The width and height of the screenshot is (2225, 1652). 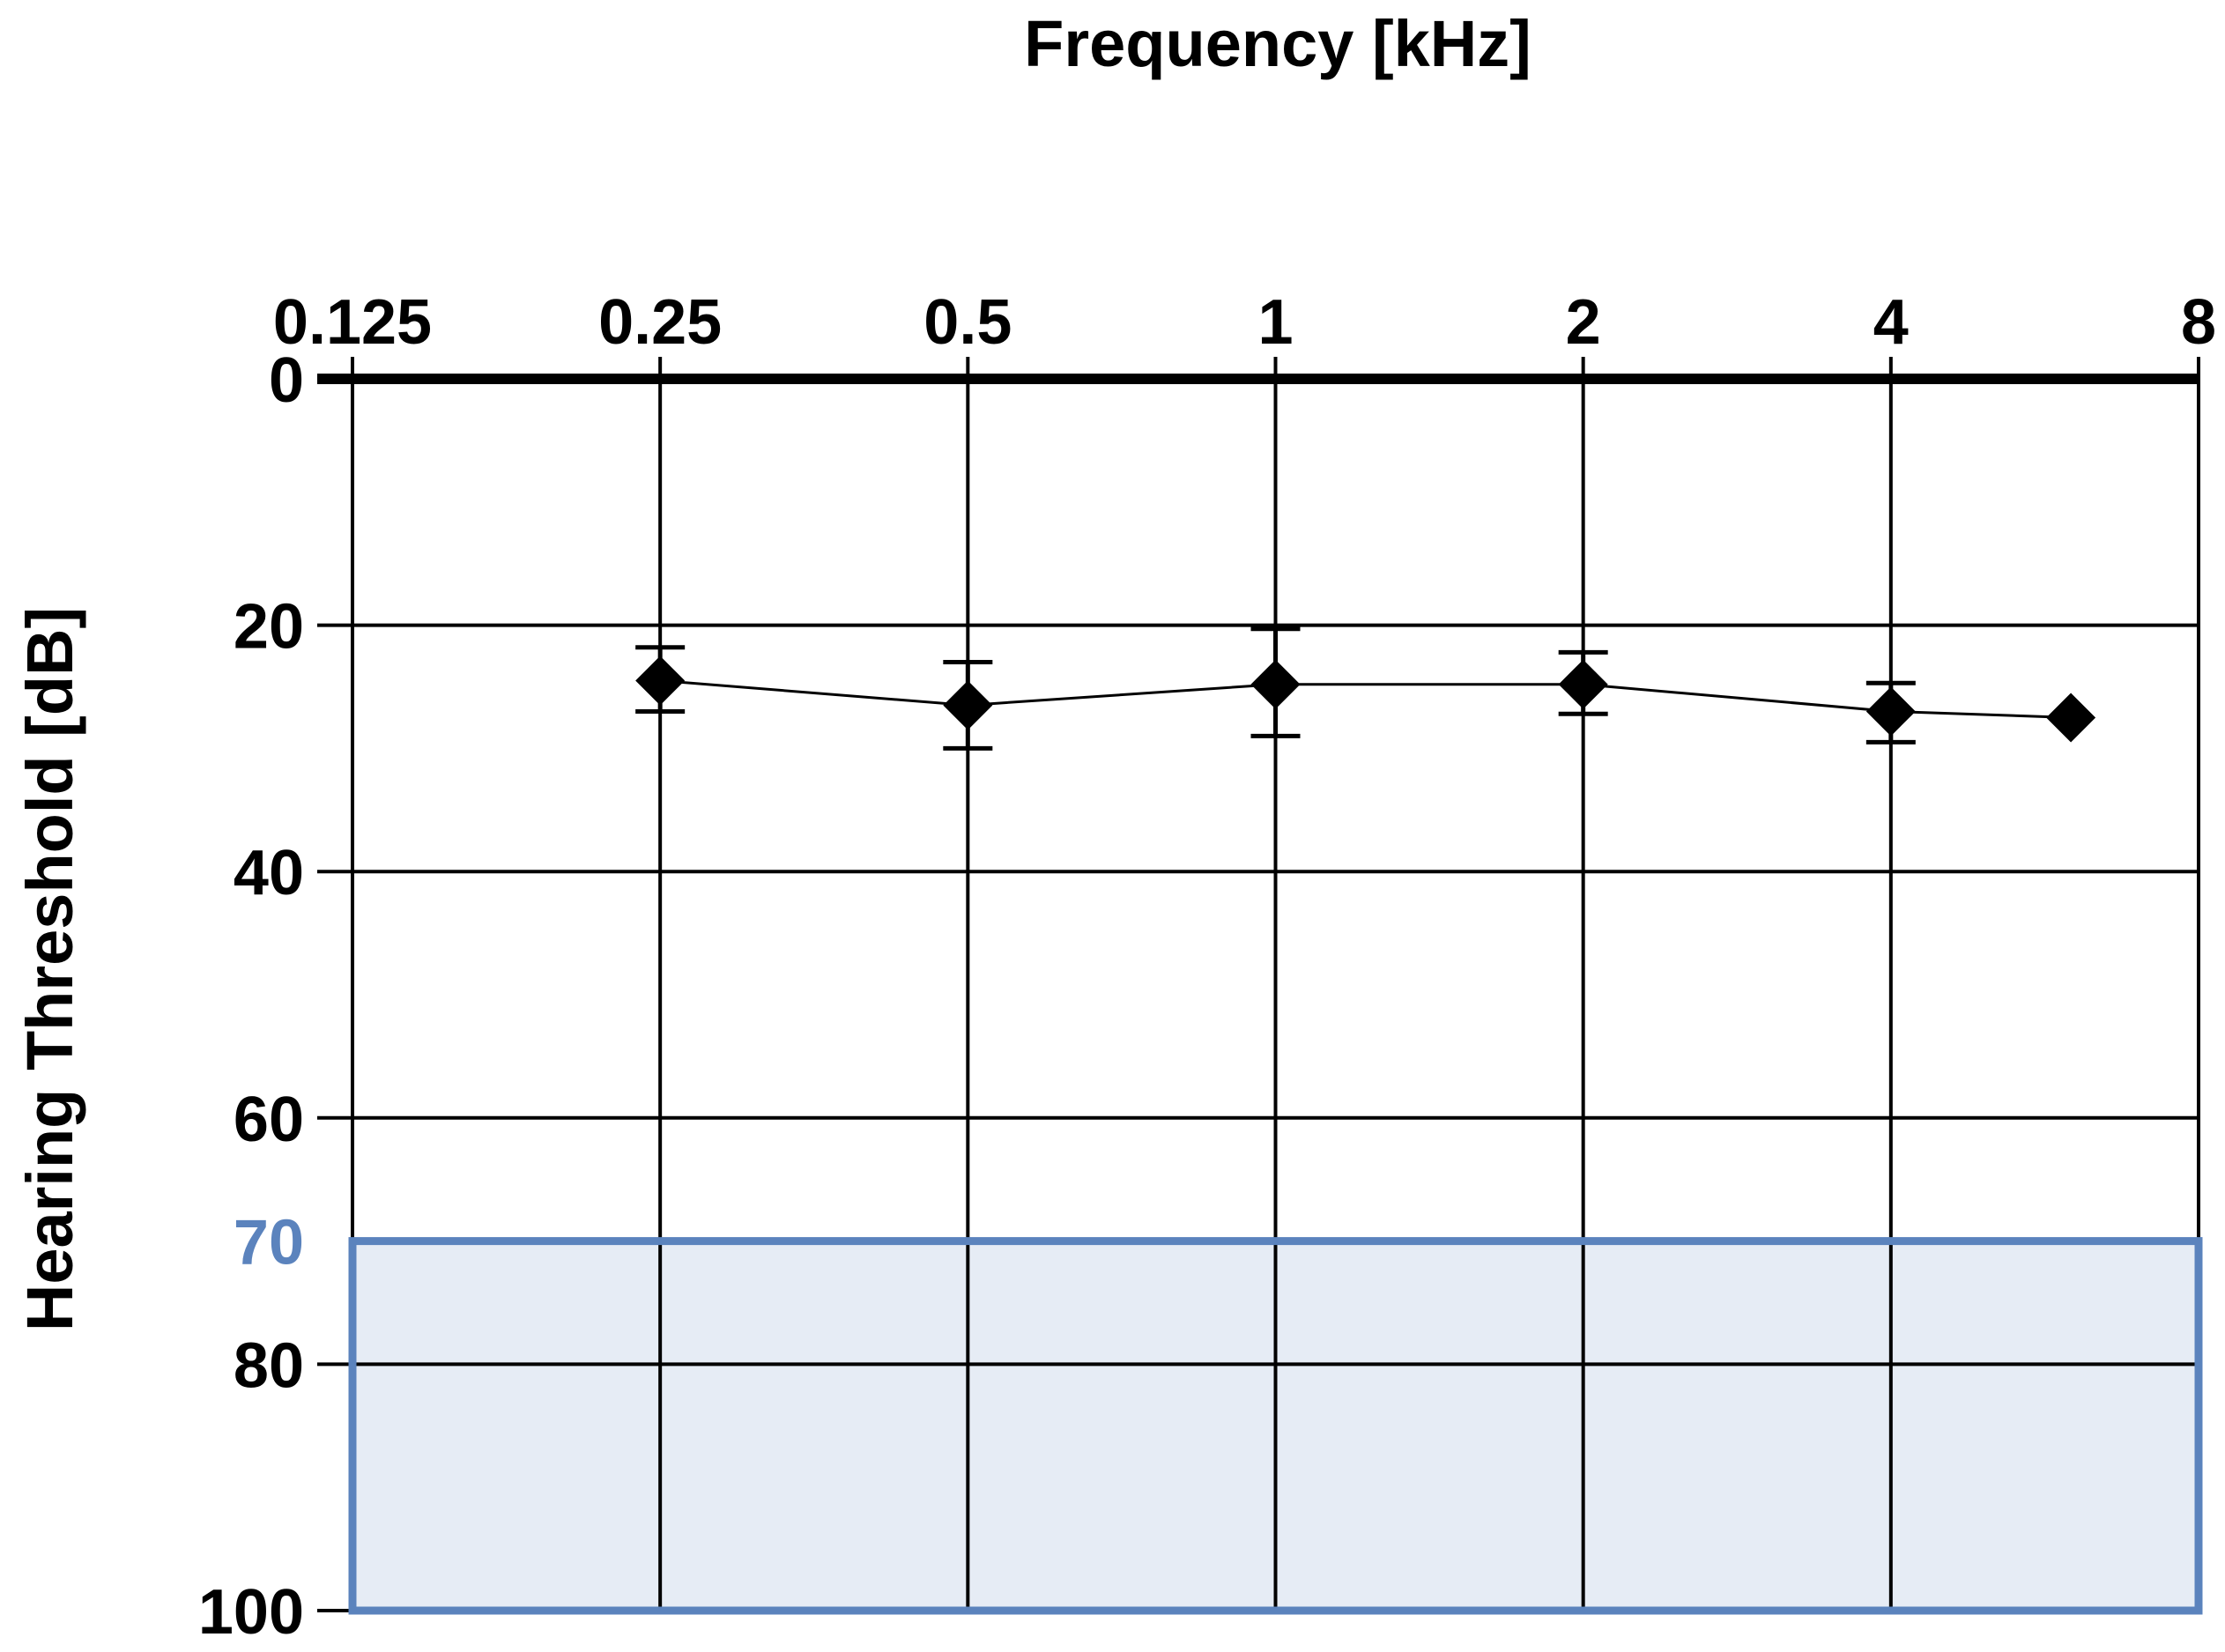 I want to click on chart-title: Frequency [kHz], so click(x=1278, y=43).